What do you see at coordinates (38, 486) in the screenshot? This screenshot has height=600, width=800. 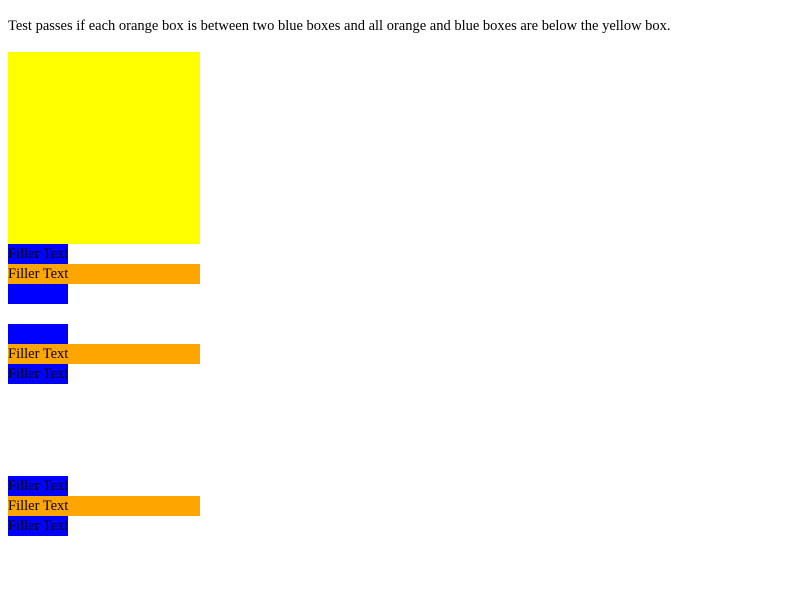 I see `group-3-top-blue-box: Filler Text` at bounding box center [38, 486].